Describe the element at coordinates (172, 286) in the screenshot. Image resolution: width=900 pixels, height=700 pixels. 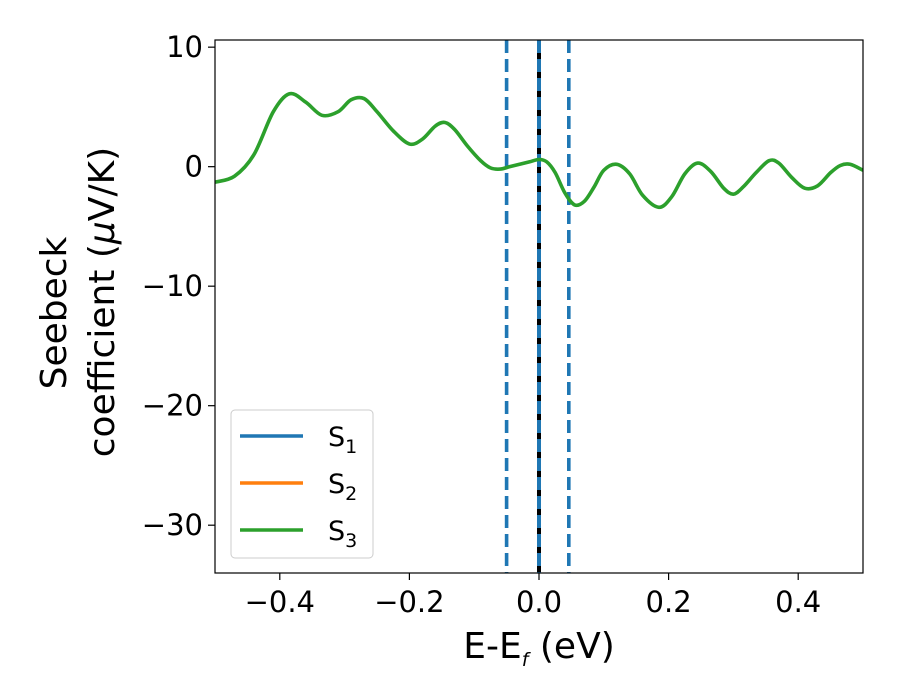
I see `y-tick-label: −10` at that location.